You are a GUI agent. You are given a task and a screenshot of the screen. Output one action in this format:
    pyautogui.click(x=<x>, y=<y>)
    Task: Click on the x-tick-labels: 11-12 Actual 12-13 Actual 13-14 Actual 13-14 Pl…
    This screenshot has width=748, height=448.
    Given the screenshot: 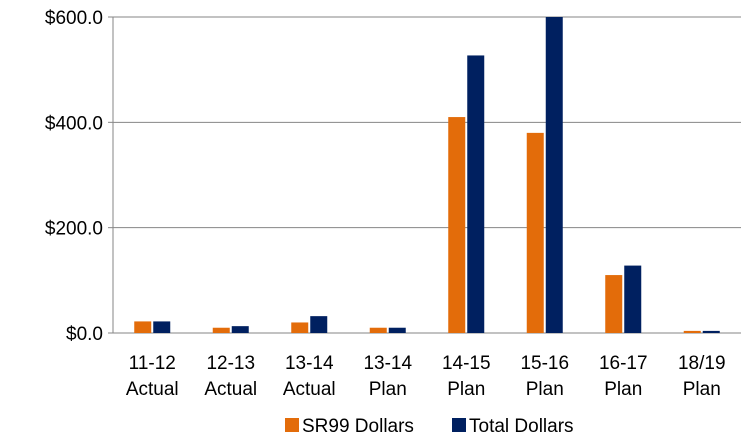 What is the action you would take?
    pyautogui.click(x=426, y=376)
    